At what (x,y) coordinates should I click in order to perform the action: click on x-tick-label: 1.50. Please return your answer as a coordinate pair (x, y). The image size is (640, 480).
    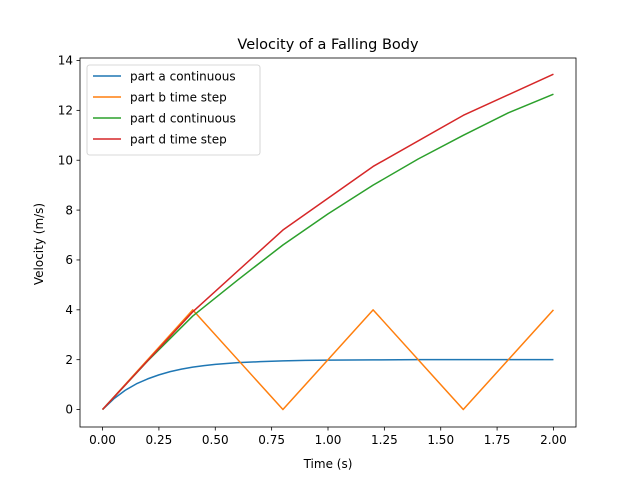
    Looking at the image, I should click on (440, 440).